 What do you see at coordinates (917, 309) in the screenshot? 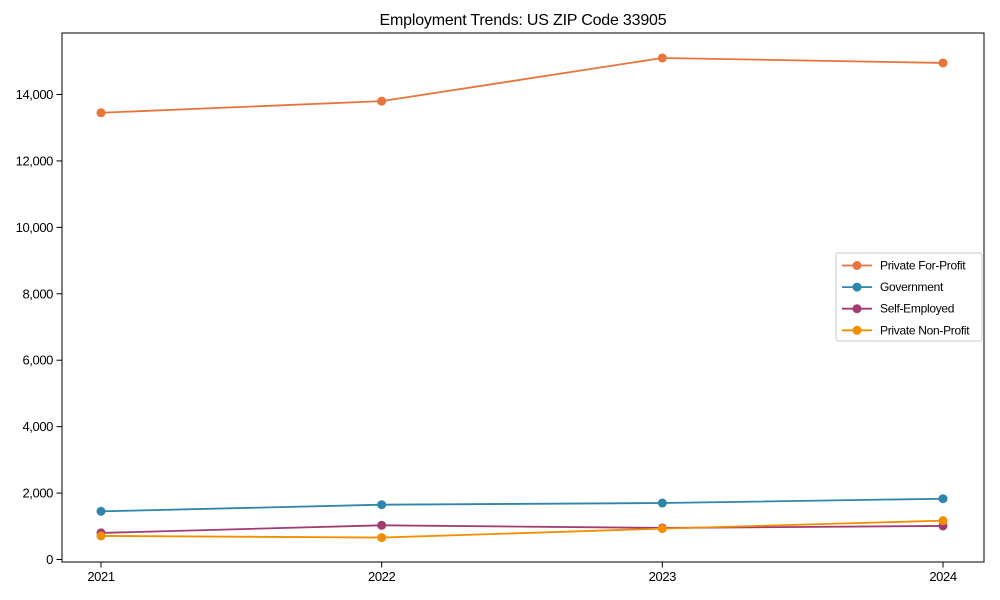
I see `legend-label: Self-Employed` at bounding box center [917, 309].